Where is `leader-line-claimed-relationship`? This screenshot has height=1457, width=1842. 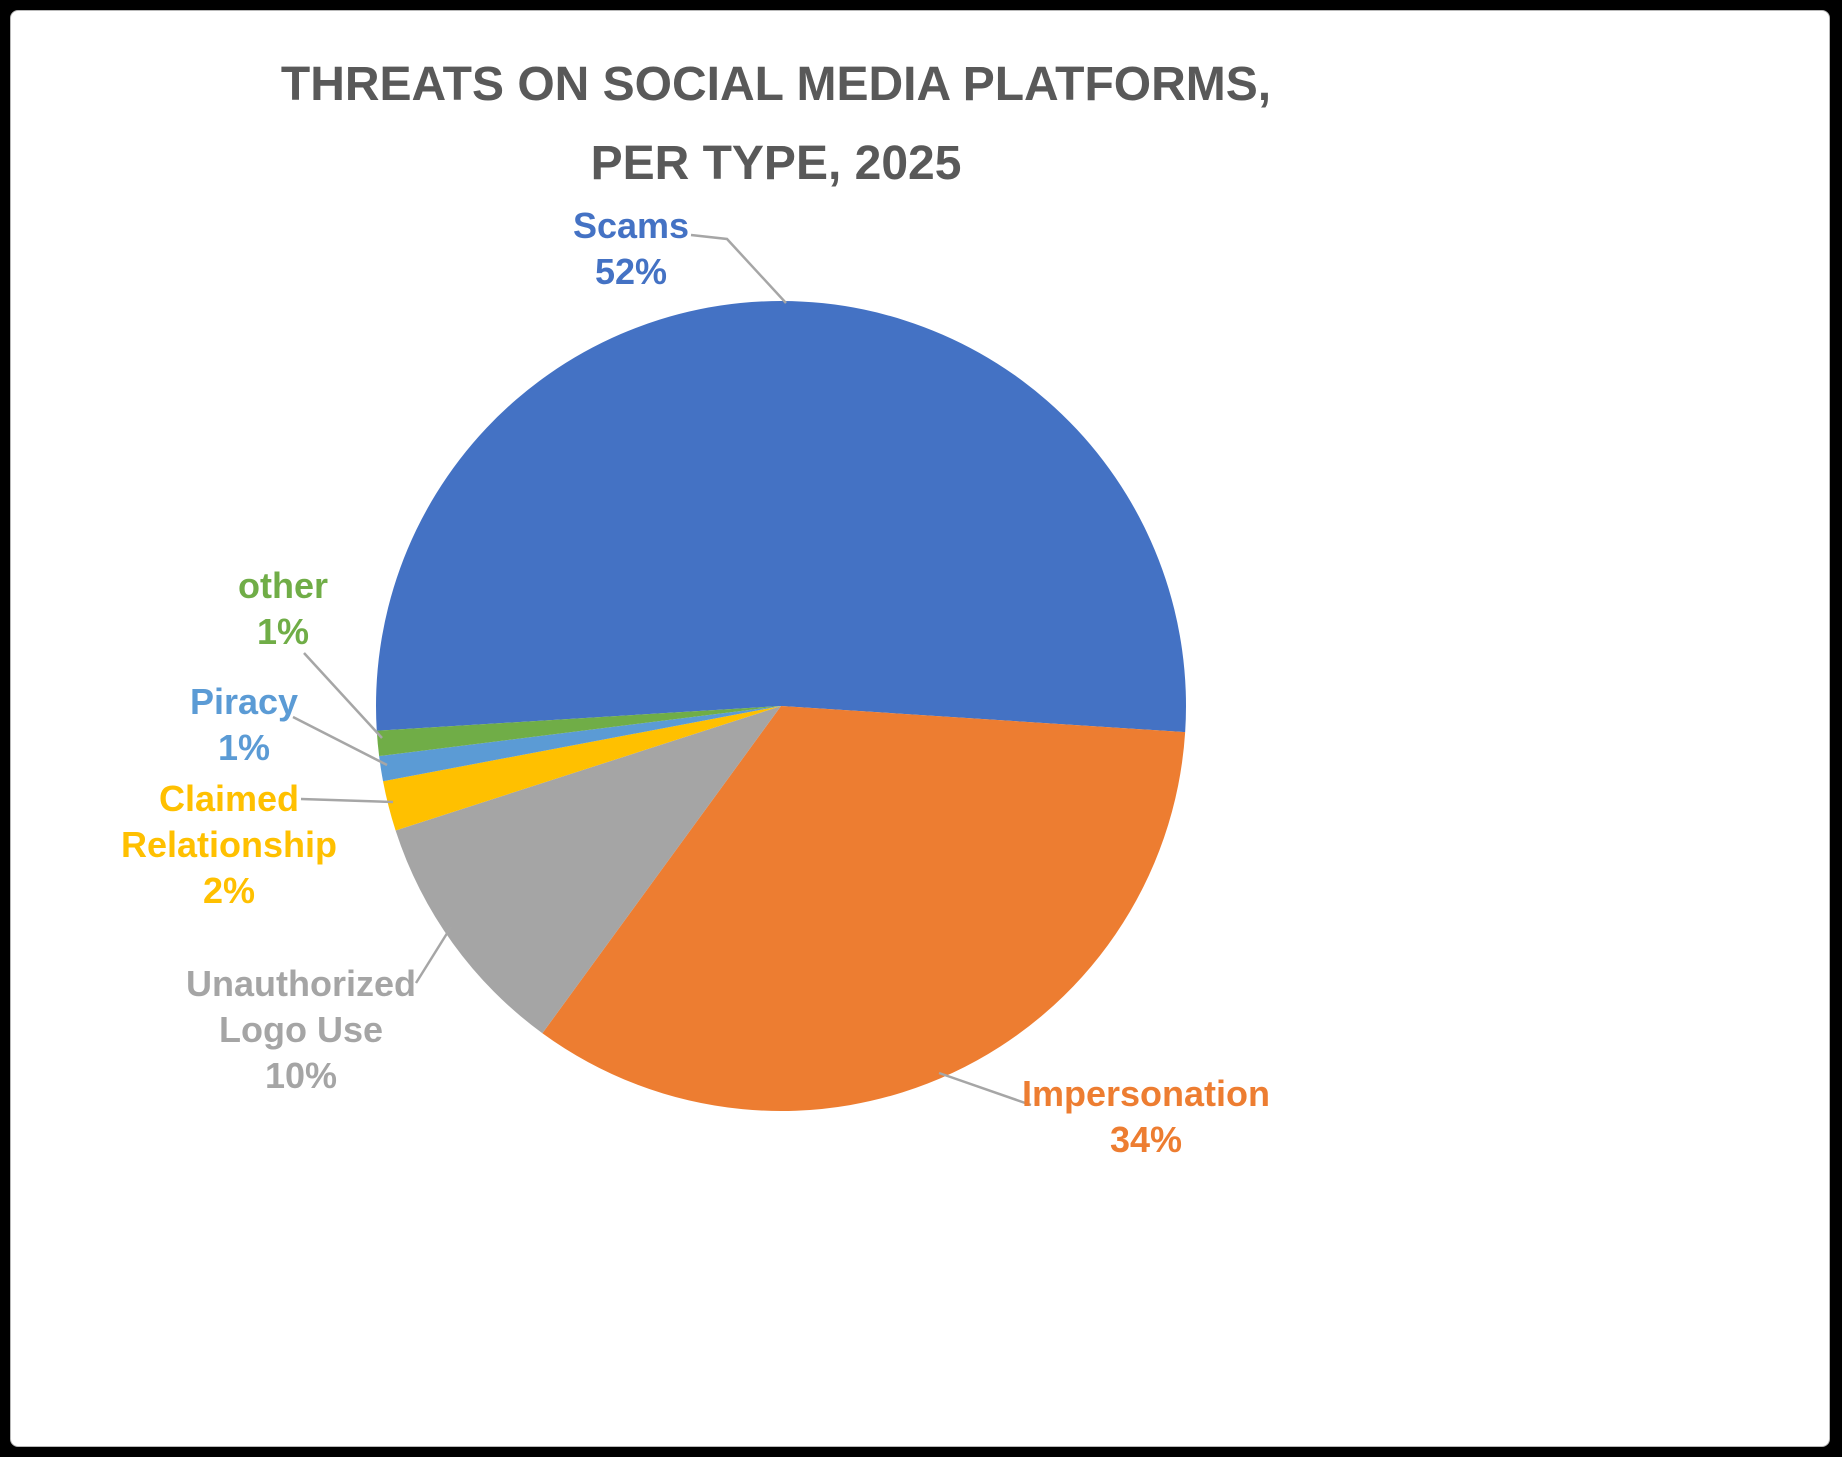 leader-line-claimed-relationship is located at coordinates (347, 800).